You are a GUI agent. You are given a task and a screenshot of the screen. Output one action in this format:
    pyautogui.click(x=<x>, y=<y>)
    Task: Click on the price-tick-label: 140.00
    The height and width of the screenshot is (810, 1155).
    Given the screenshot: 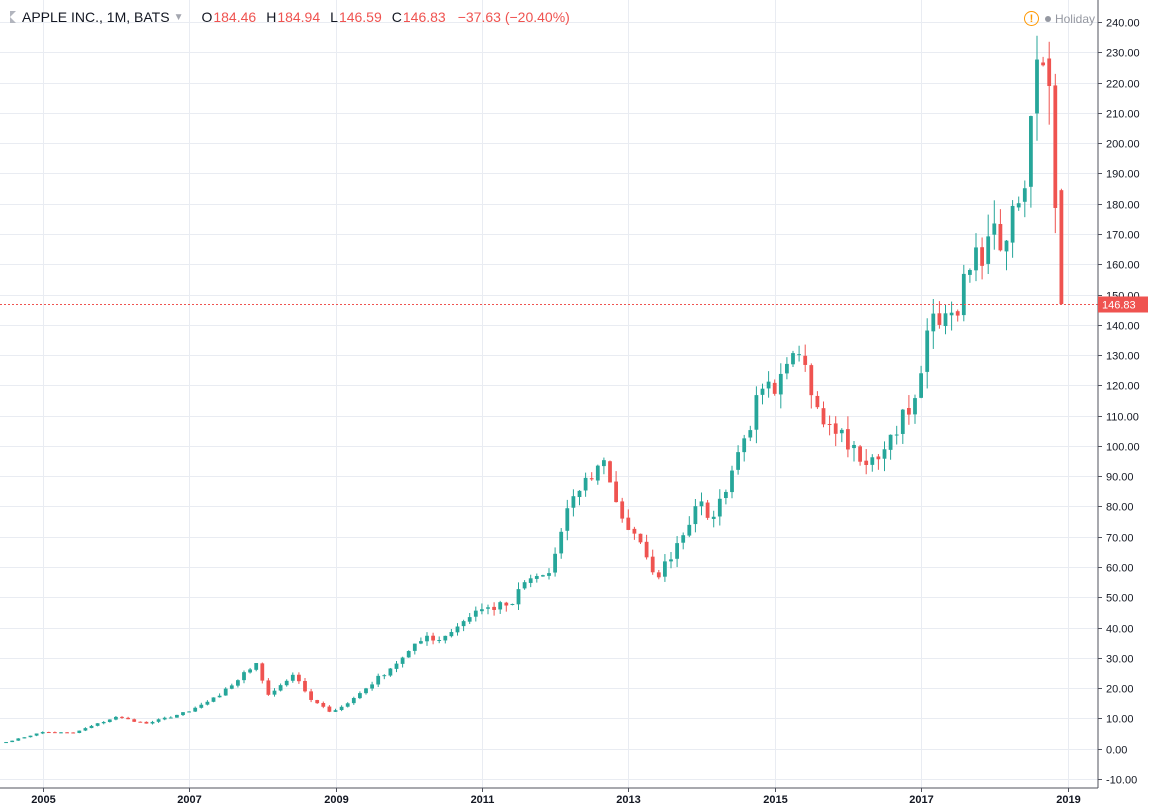 What is the action you would take?
    pyautogui.click(x=1123, y=327)
    